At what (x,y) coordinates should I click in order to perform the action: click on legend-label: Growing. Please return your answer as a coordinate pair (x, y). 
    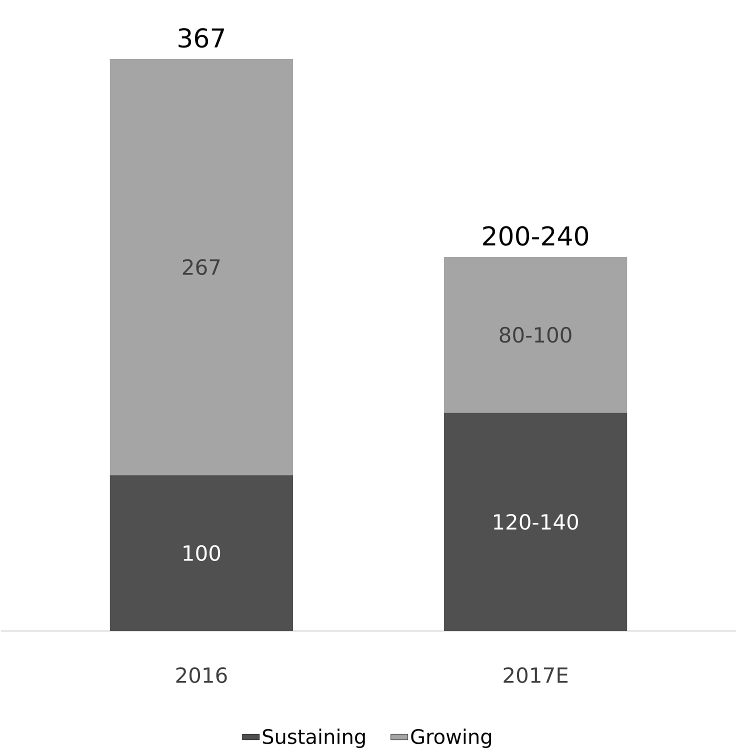
    Looking at the image, I should click on (451, 738).